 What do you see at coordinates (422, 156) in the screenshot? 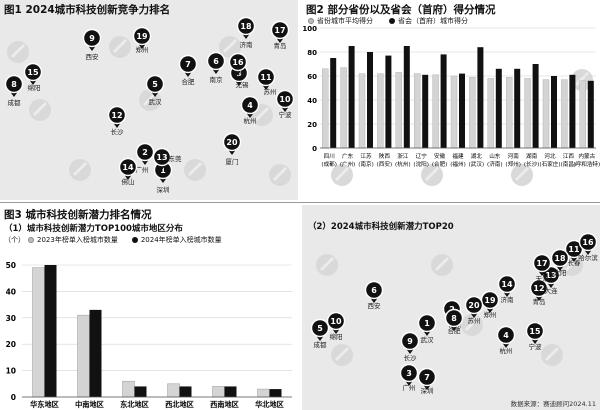
I see `x-tick-label: 辽宁` at bounding box center [422, 156].